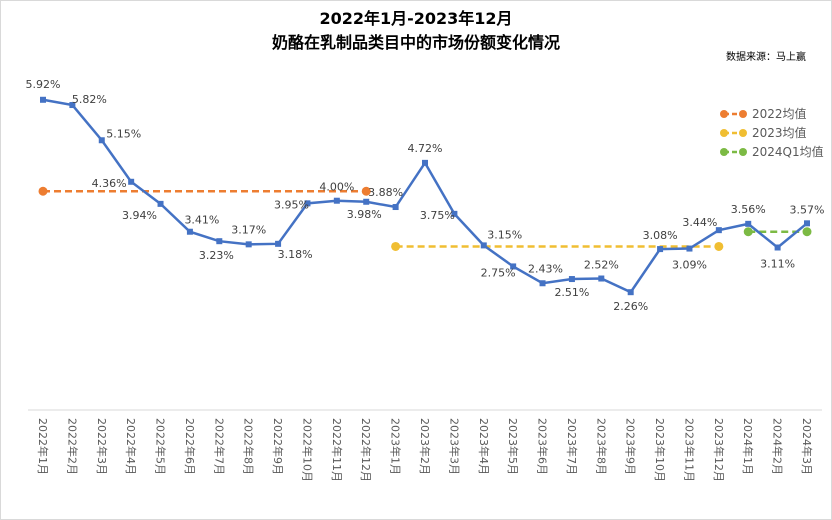  What do you see at coordinates (102, 446) in the screenshot?
I see `x-tick-label: 2022年3月` at bounding box center [102, 446].